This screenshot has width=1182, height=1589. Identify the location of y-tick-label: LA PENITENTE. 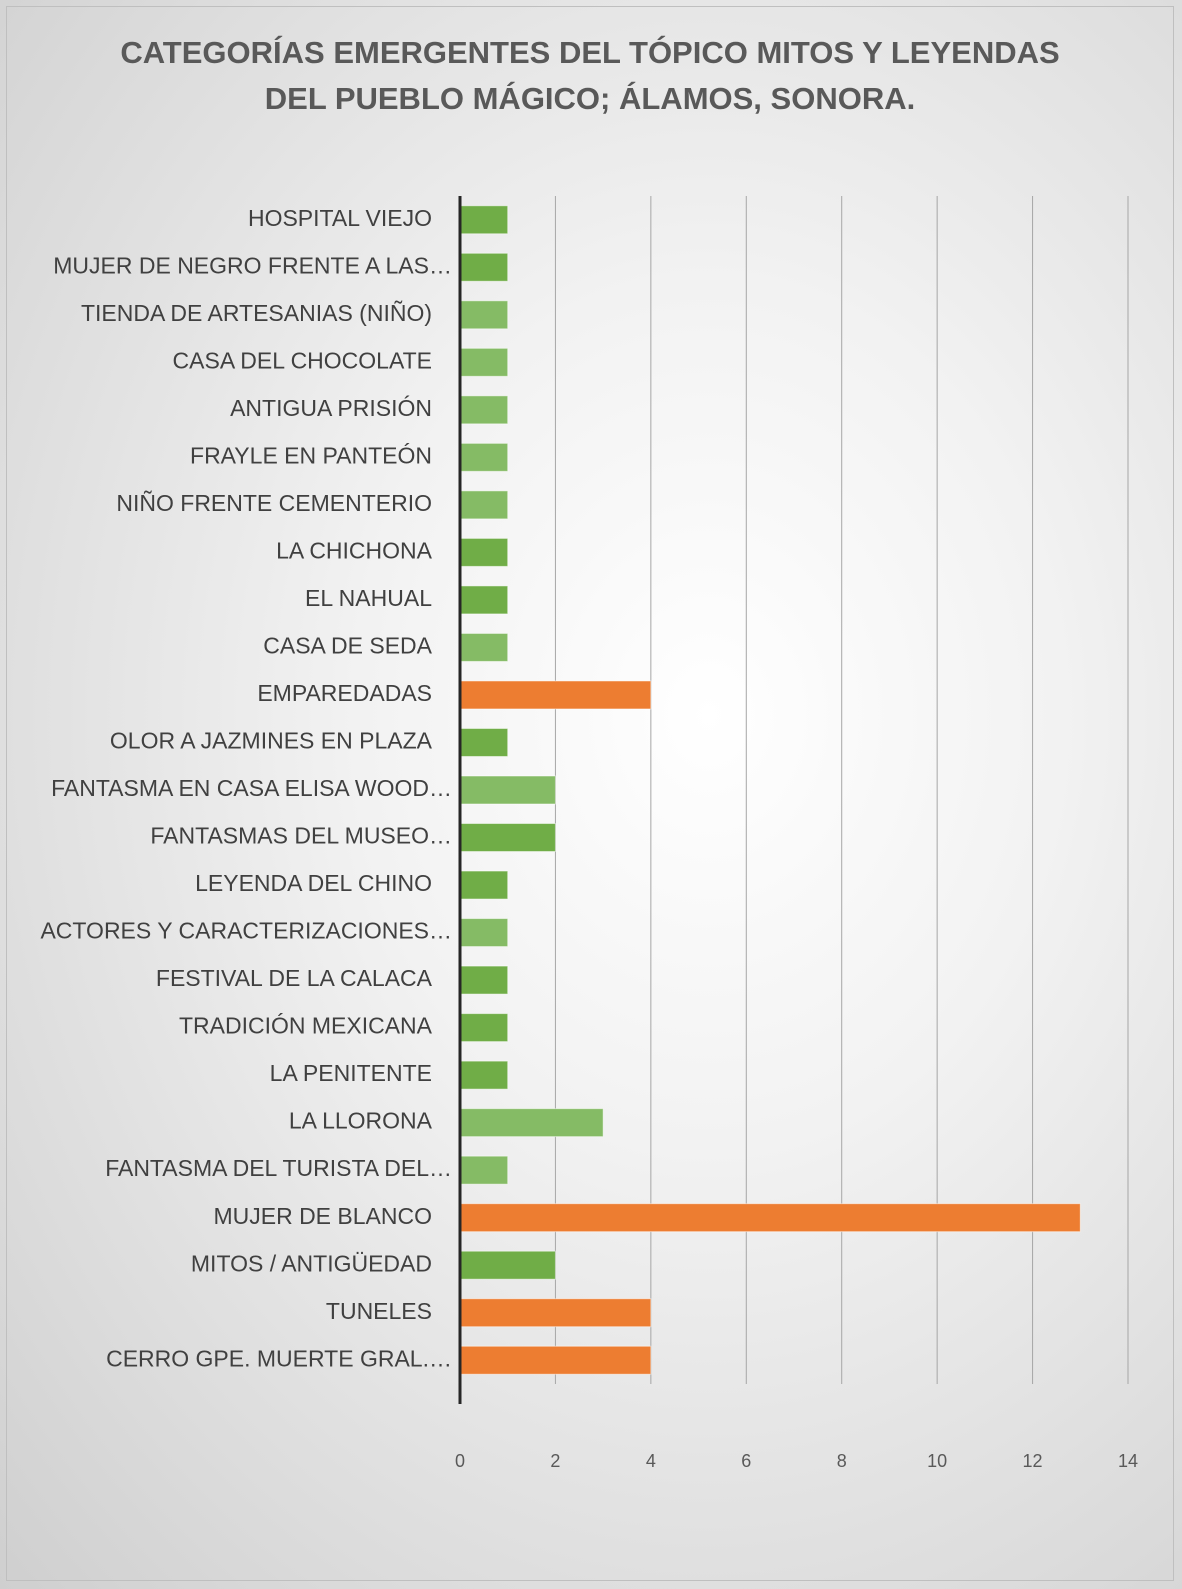
(351, 1073).